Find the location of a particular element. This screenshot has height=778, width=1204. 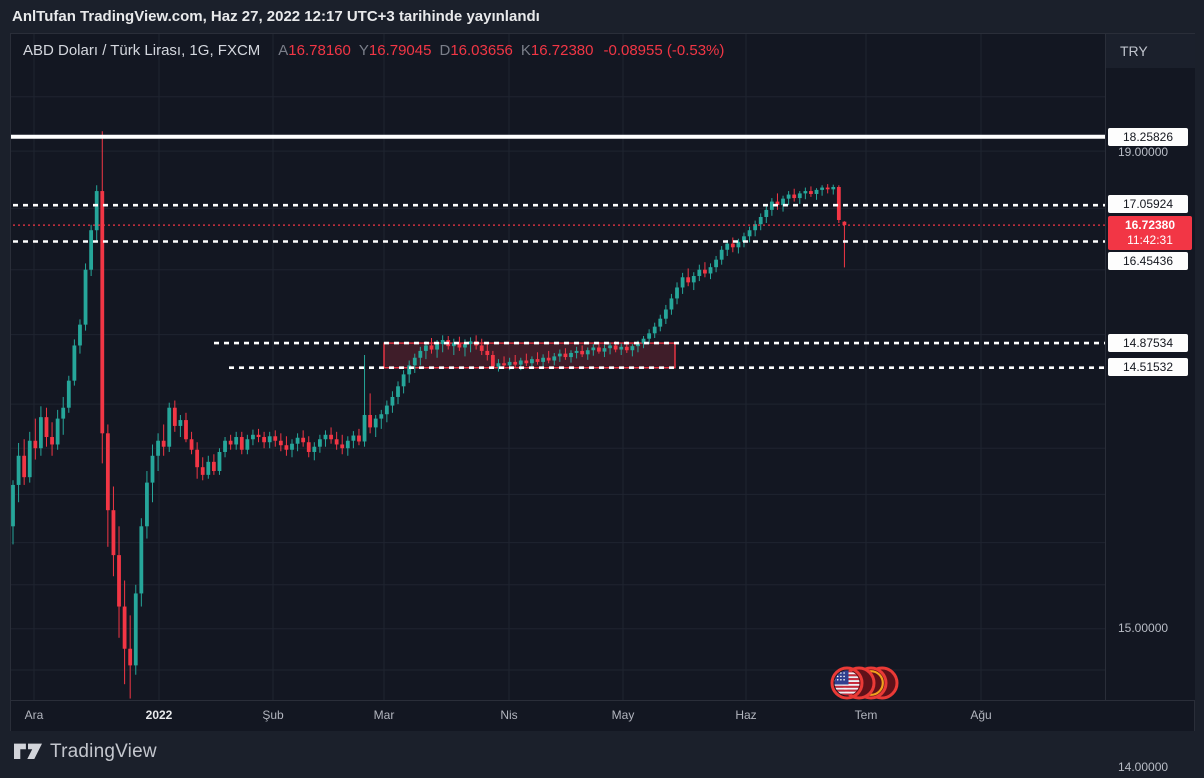

us-flag-stamp-icon is located at coordinates (864, 683).